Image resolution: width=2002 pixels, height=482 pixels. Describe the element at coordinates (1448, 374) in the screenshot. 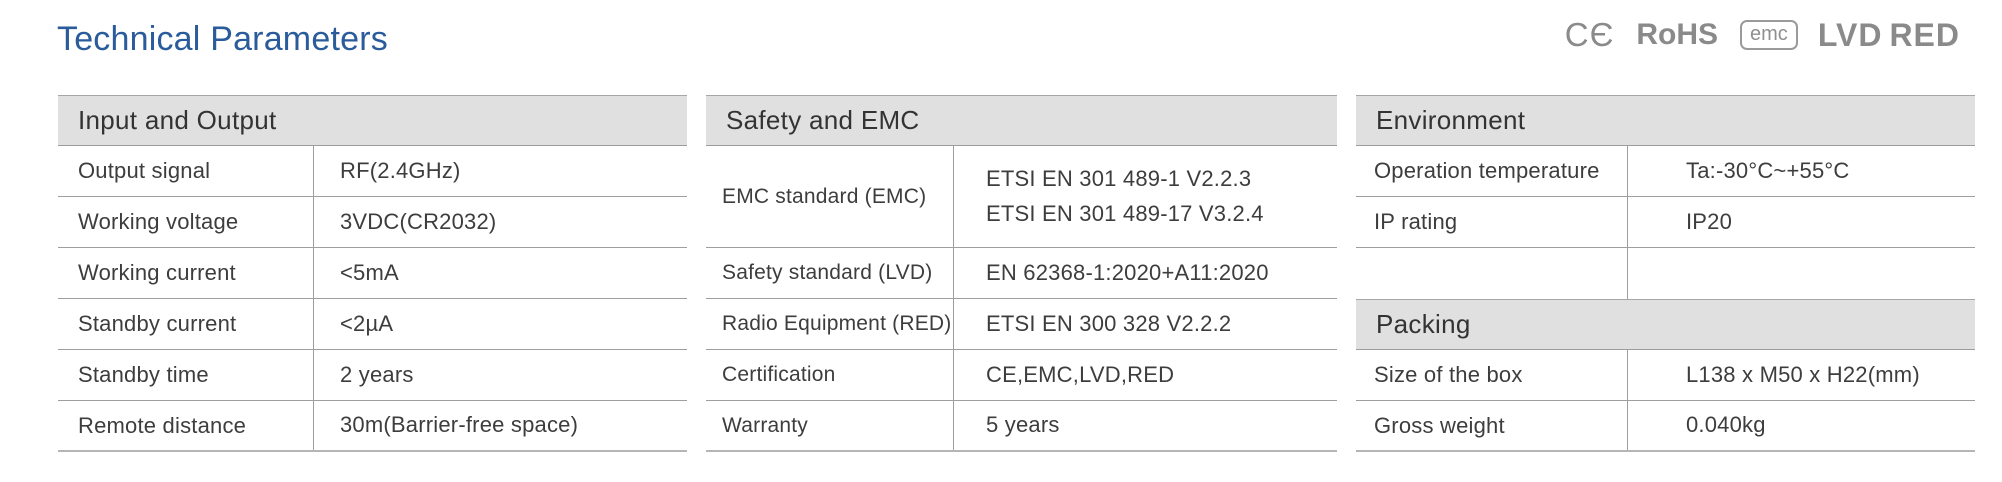

I see `param-label: Size of the box` at that location.